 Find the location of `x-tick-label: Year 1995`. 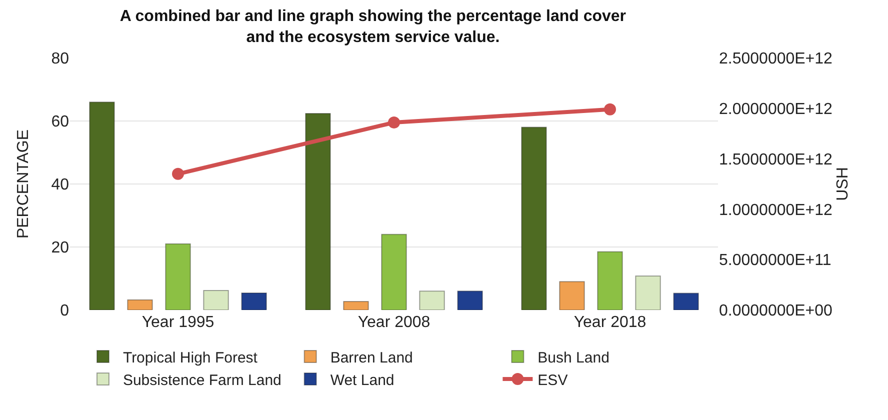

x-tick-label: Year 1995 is located at coordinates (178, 322).